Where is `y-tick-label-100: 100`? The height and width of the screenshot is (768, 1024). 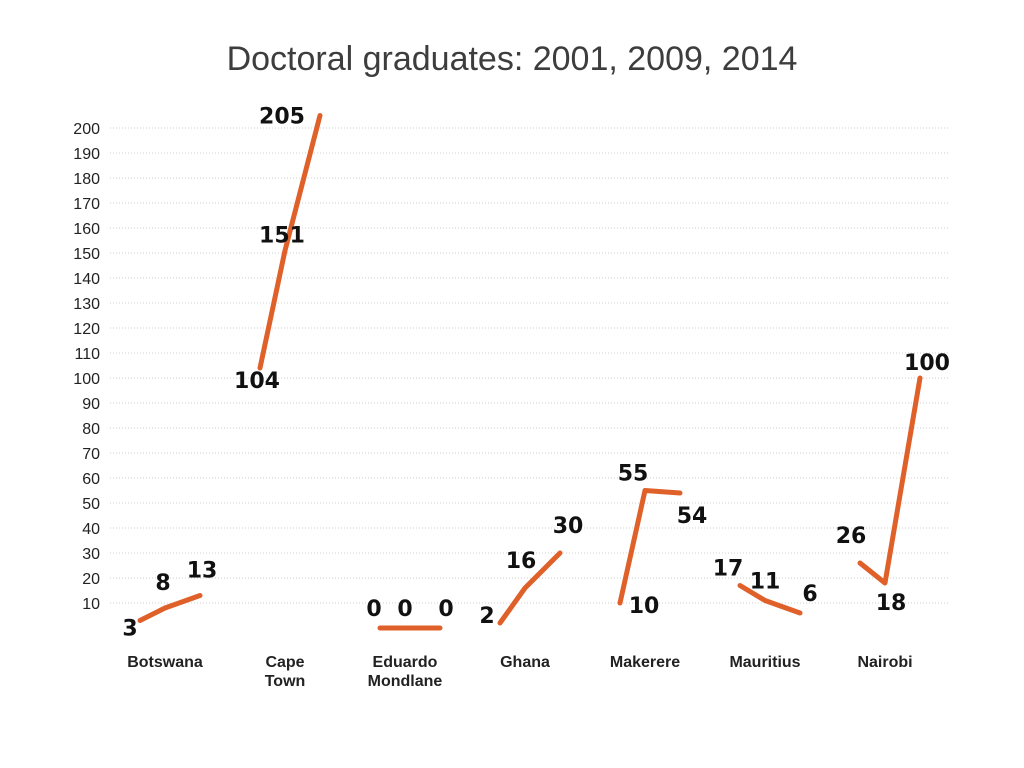 y-tick-label-100: 100 is located at coordinates (86, 379).